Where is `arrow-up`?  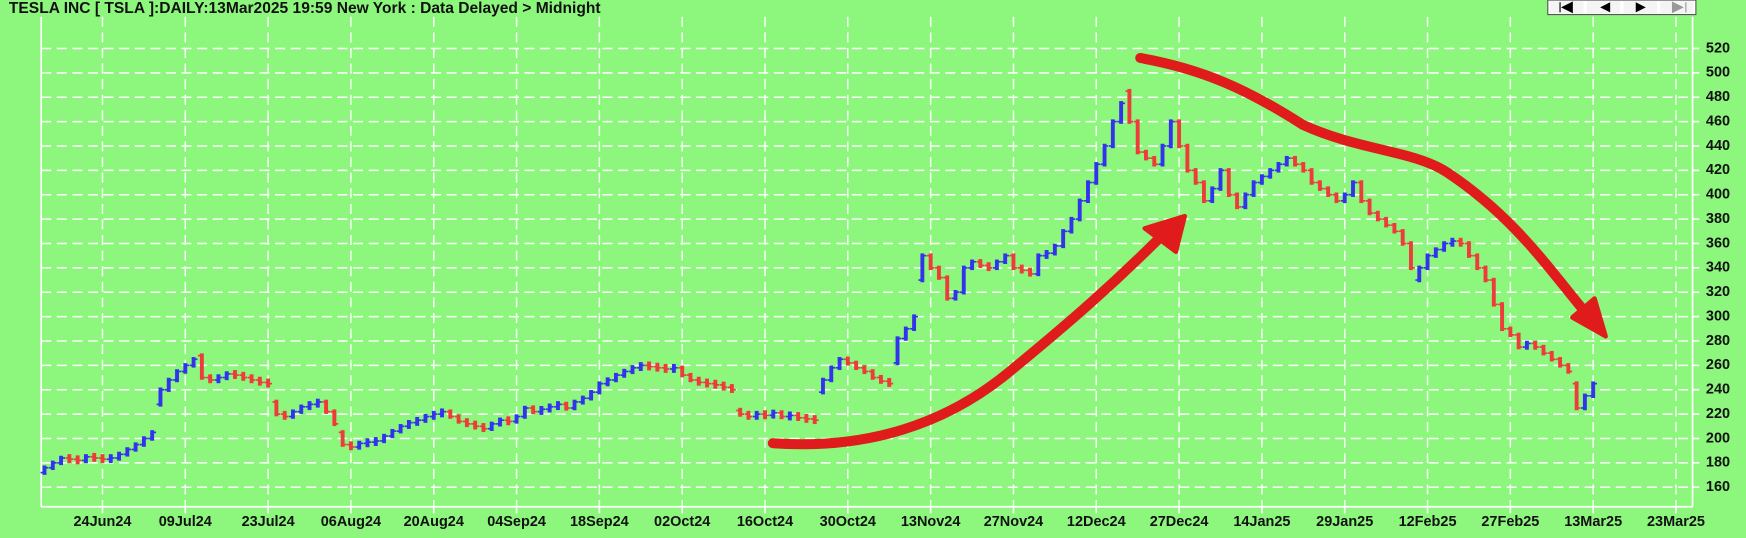
arrow-up is located at coordinates (968, 339).